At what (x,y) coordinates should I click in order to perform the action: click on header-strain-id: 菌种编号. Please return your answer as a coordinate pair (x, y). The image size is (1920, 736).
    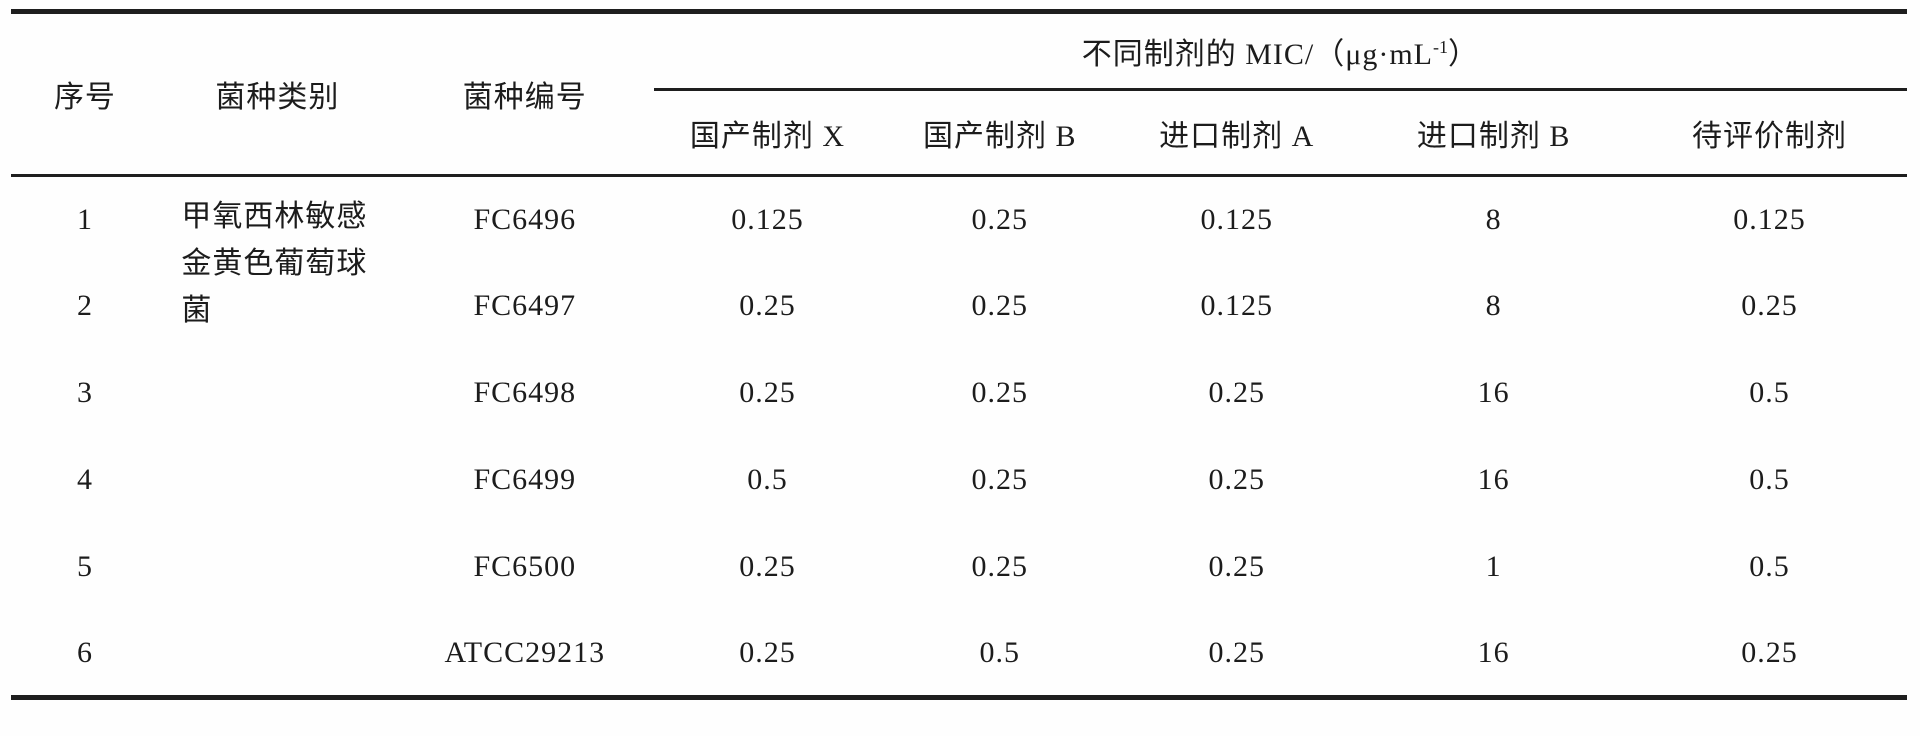
    Looking at the image, I should click on (524, 94).